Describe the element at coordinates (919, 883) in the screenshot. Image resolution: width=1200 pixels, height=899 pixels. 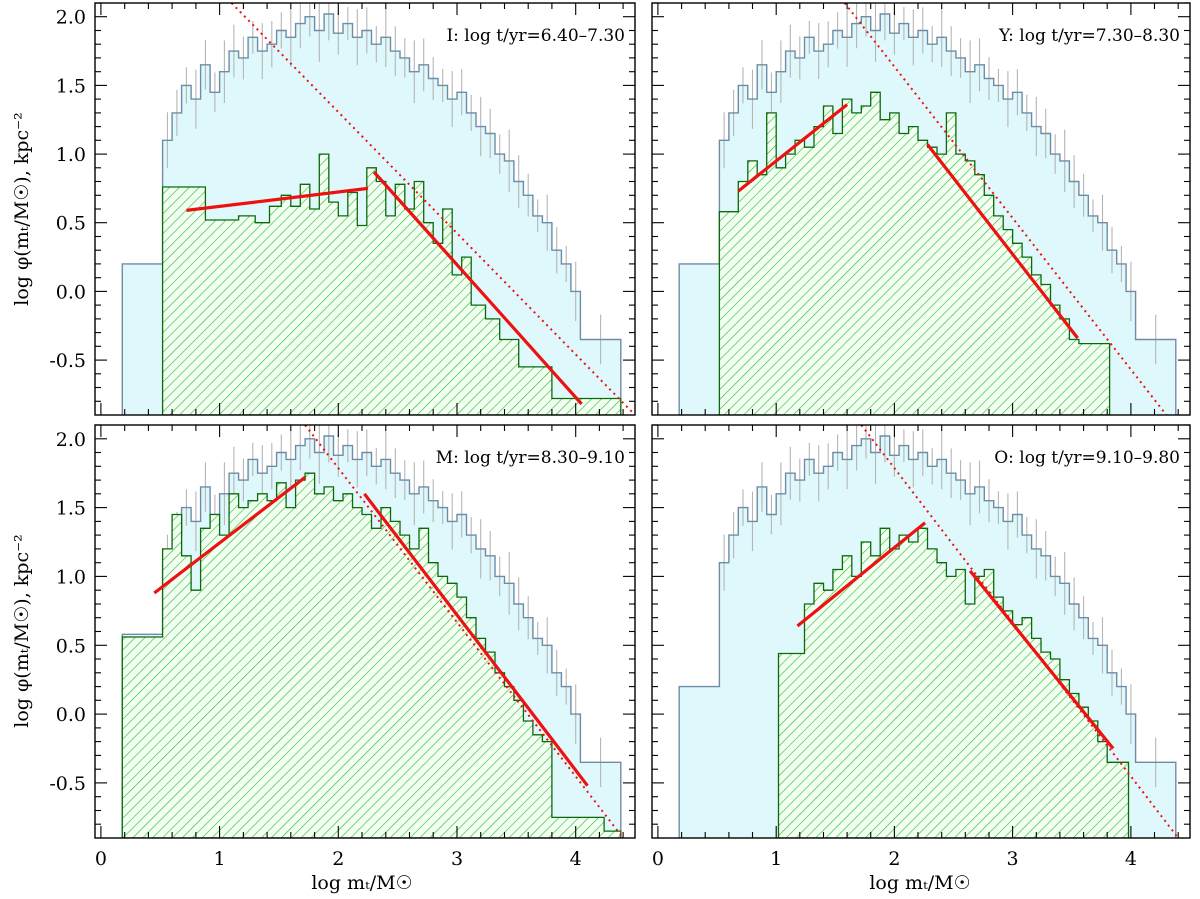
I see `x-axis-title-right: log mₜ/M☉` at that location.